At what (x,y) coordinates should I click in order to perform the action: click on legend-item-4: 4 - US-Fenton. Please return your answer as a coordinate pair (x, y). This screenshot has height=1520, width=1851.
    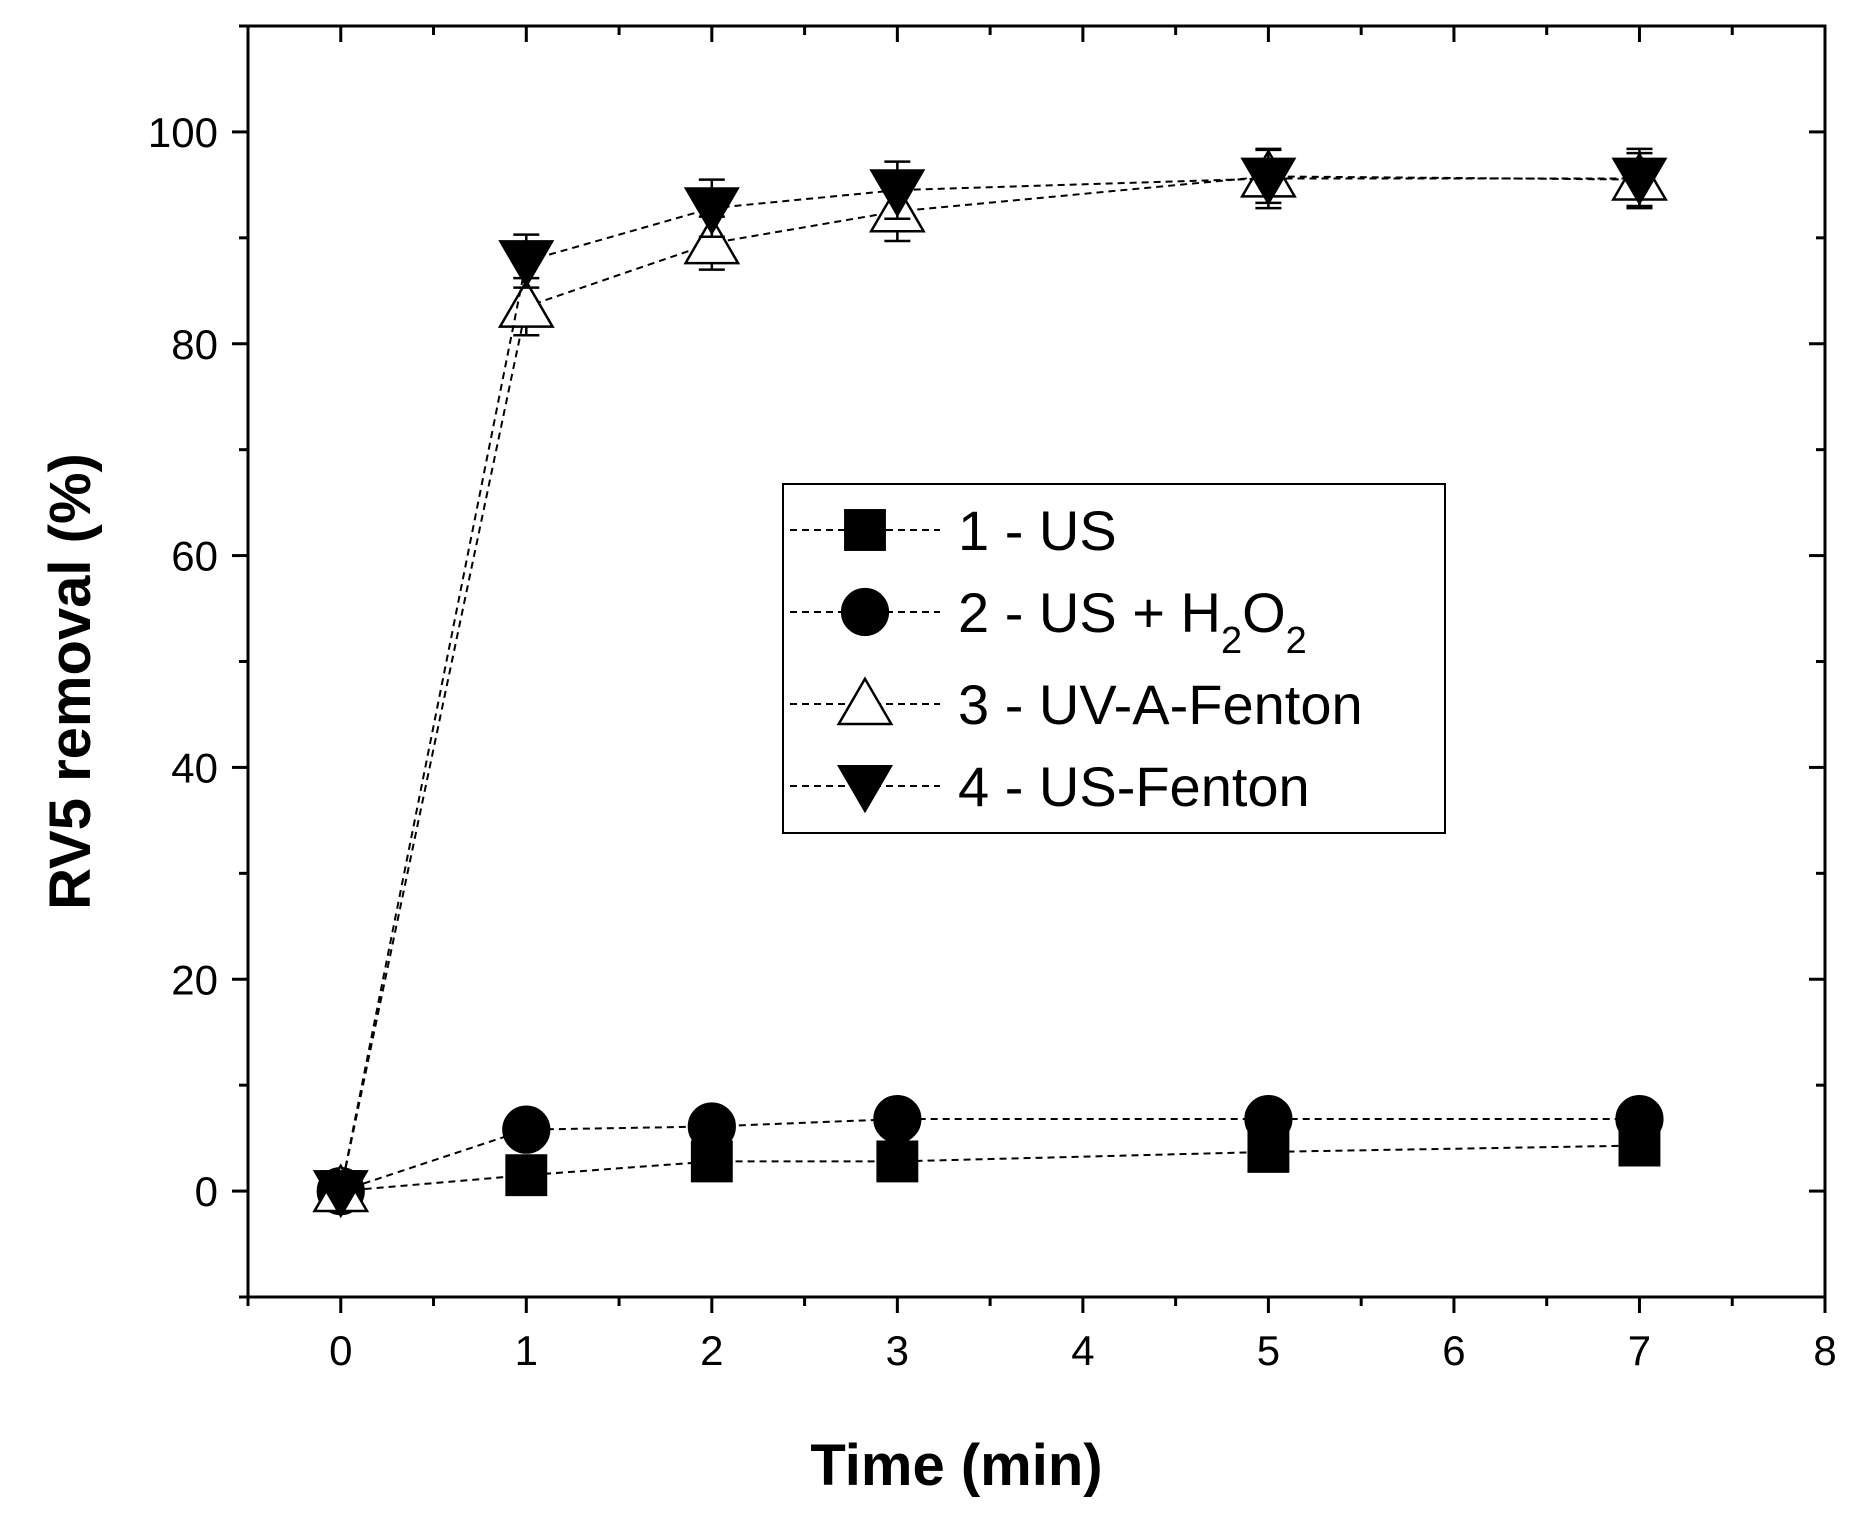
    Looking at the image, I should click on (1050, 786).